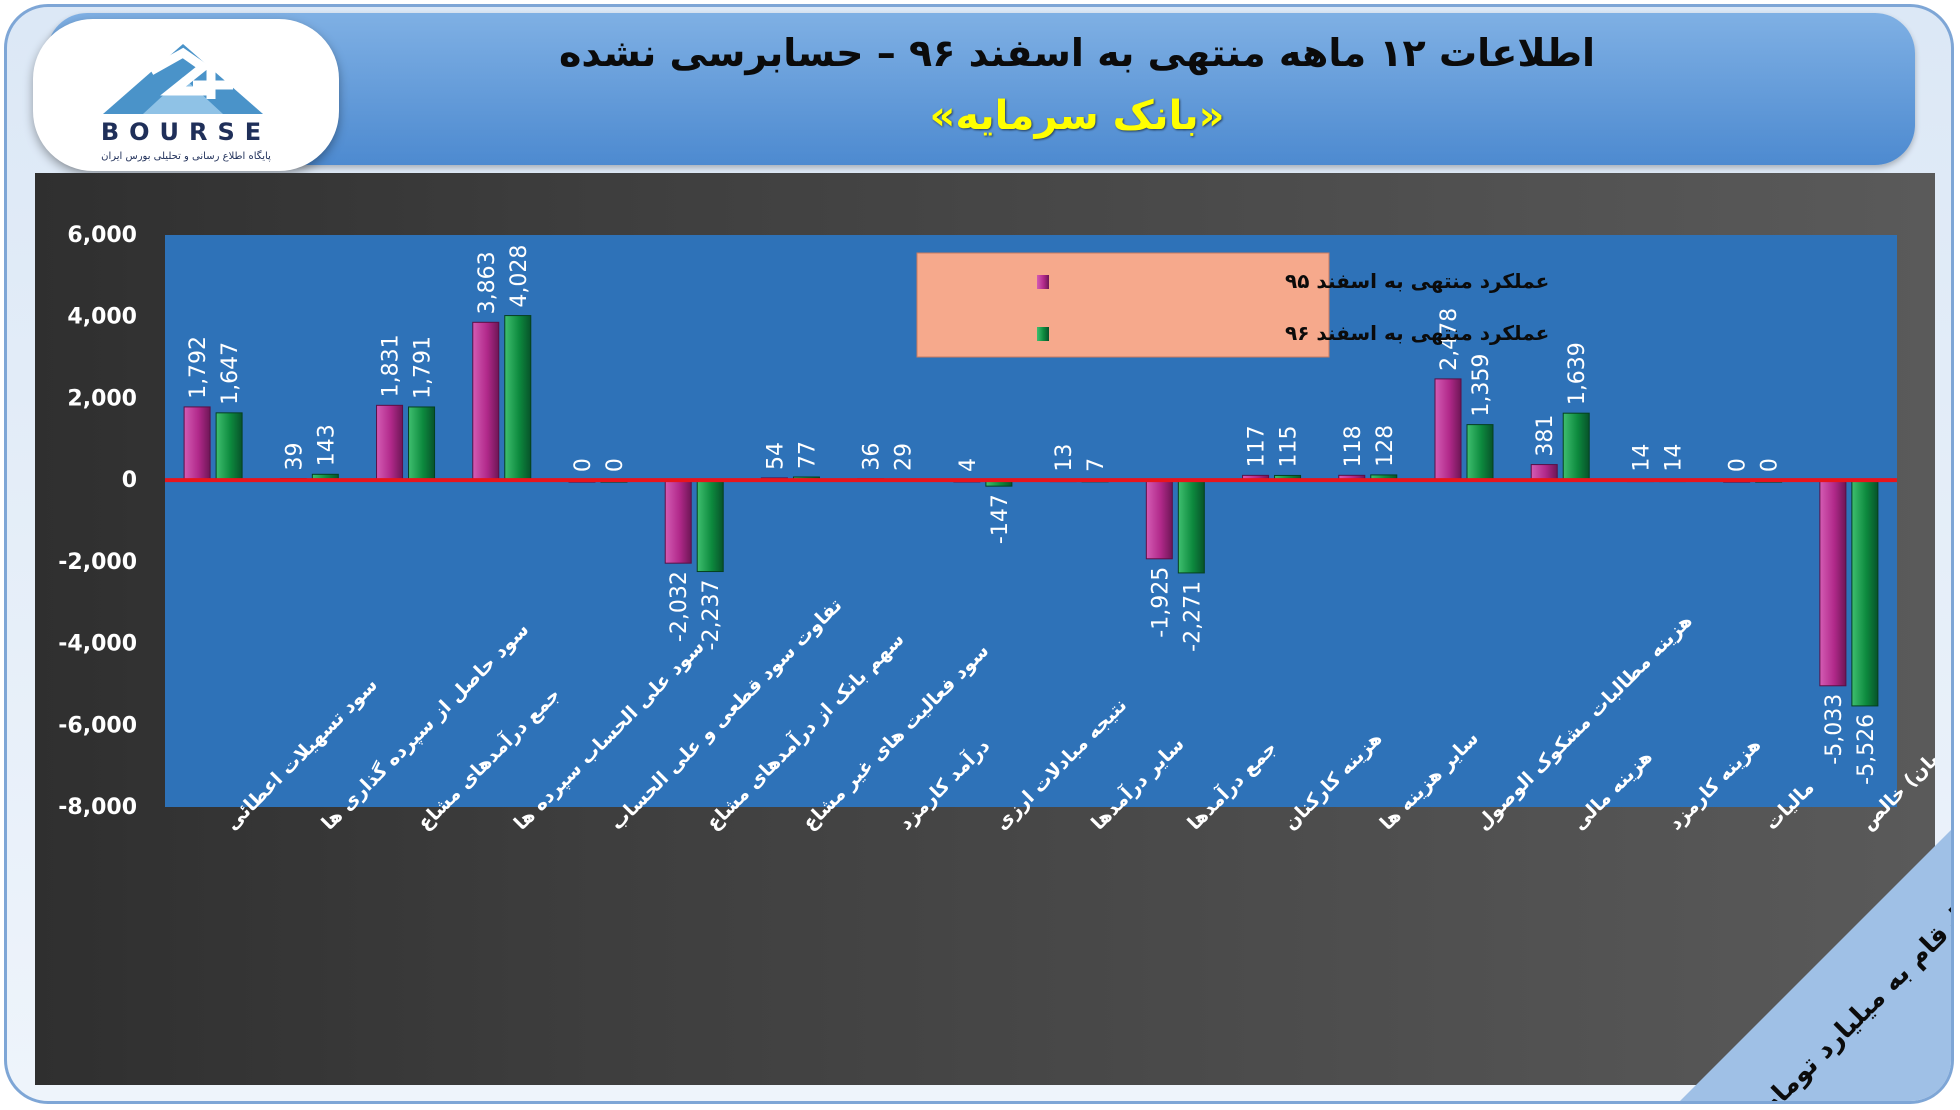 The height and width of the screenshot is (1110, 1960). I want to click on data-label: 54, so click(775, 456).